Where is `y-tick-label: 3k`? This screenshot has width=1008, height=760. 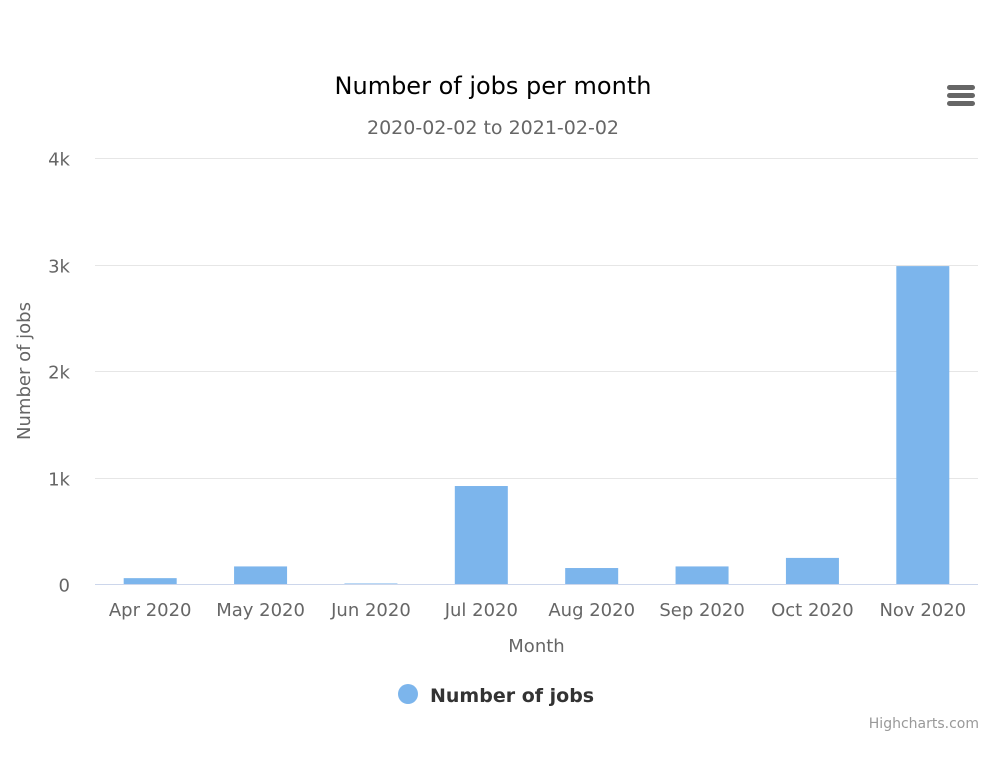
y-tick-label: 3k is located at coordinates (59, 267).